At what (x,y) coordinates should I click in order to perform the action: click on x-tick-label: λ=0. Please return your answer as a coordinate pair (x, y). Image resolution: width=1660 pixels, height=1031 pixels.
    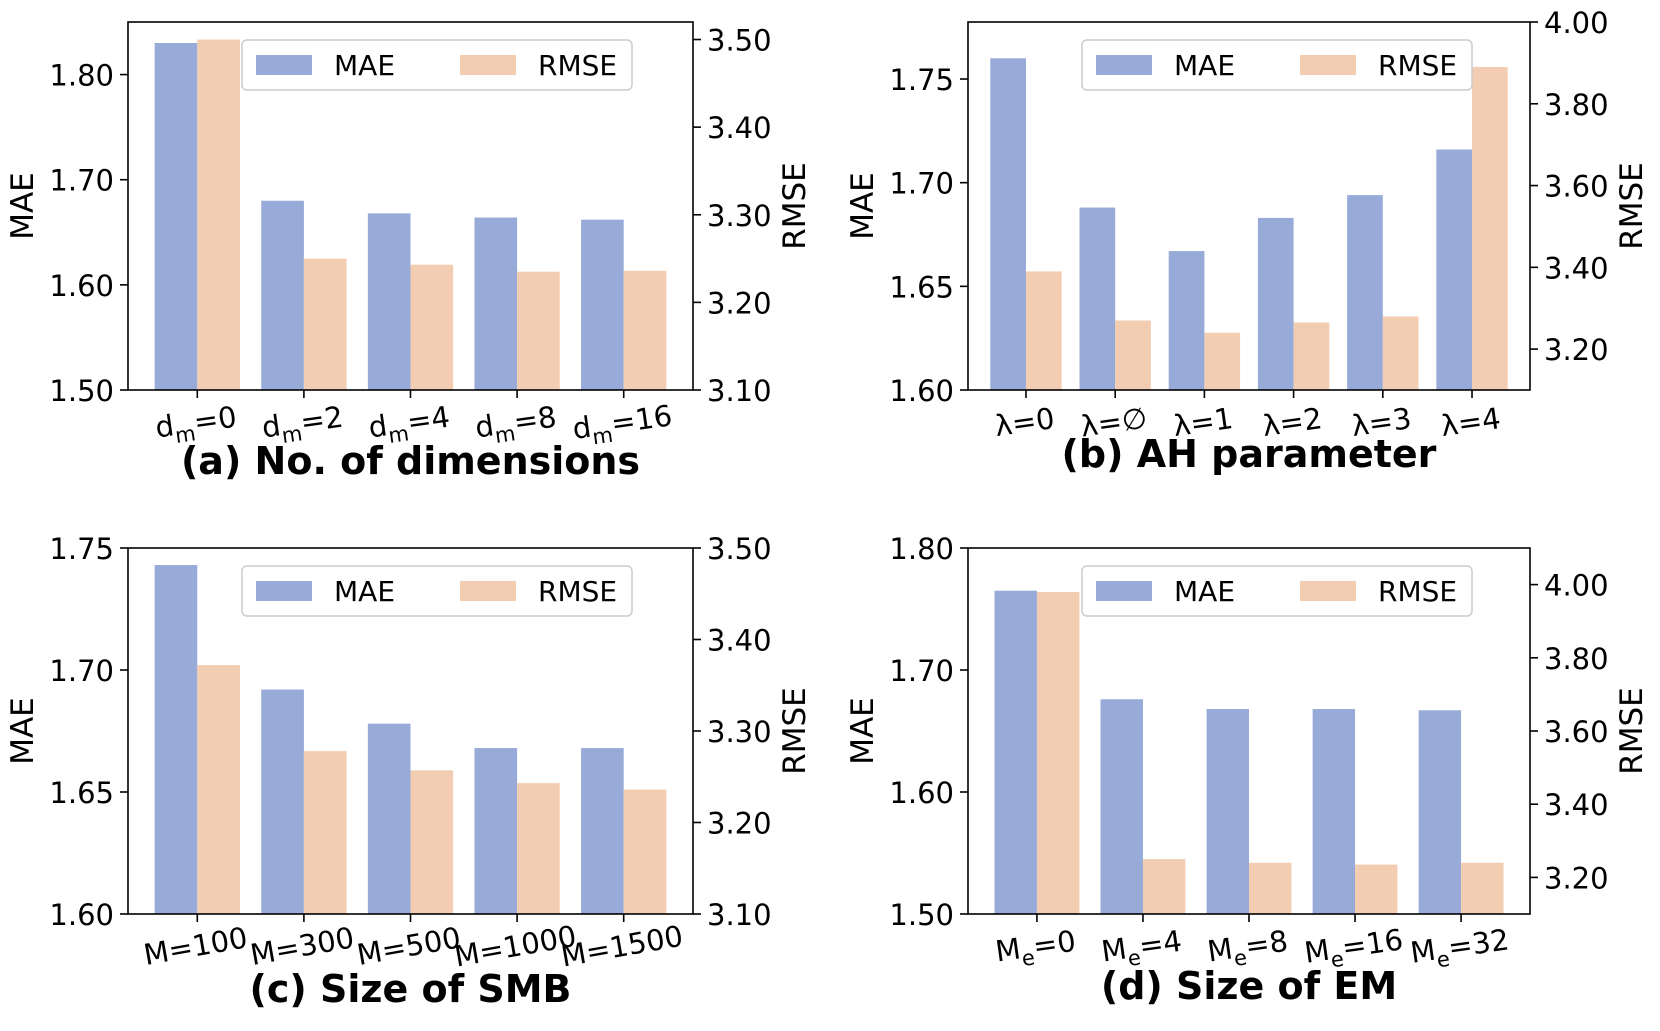
    Looking at the image, I should click on (1025, 422).